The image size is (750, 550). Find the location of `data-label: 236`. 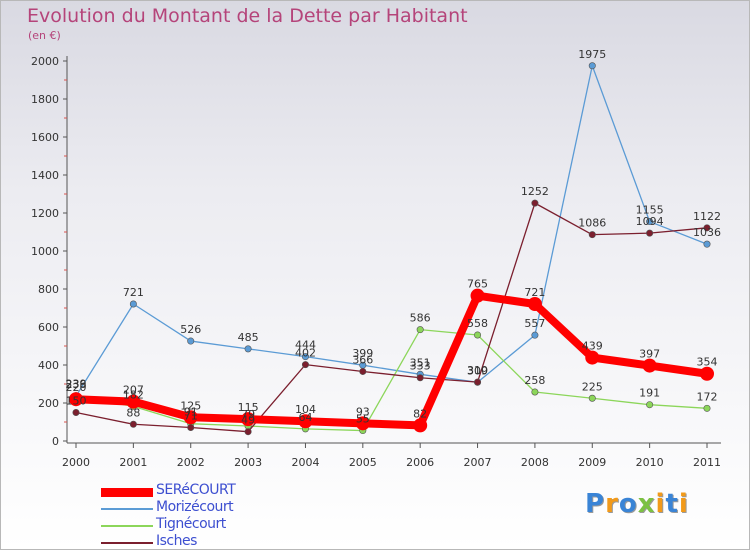

data-label: 236 is located at coordinates (76, 384).